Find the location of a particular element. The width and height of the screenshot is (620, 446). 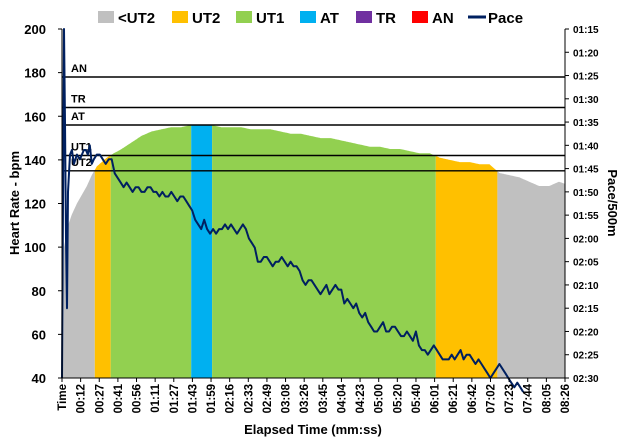

legend-swatch-tr is located at coordinates (364, 17).